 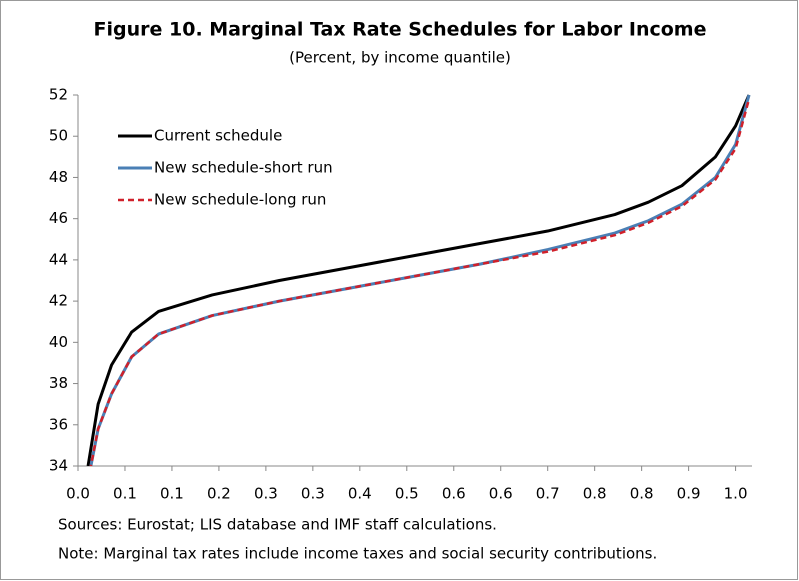 I want to click on y-tick-label: 40, so click(x=58, y=342).